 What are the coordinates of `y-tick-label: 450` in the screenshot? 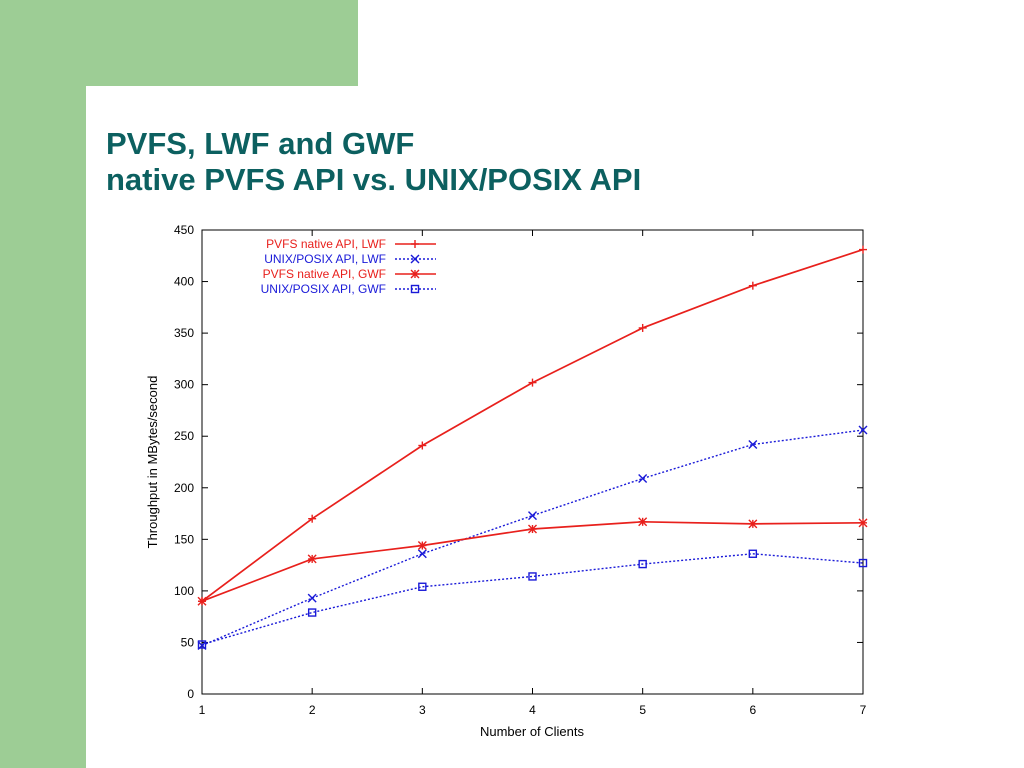 It's located at (184, 230).